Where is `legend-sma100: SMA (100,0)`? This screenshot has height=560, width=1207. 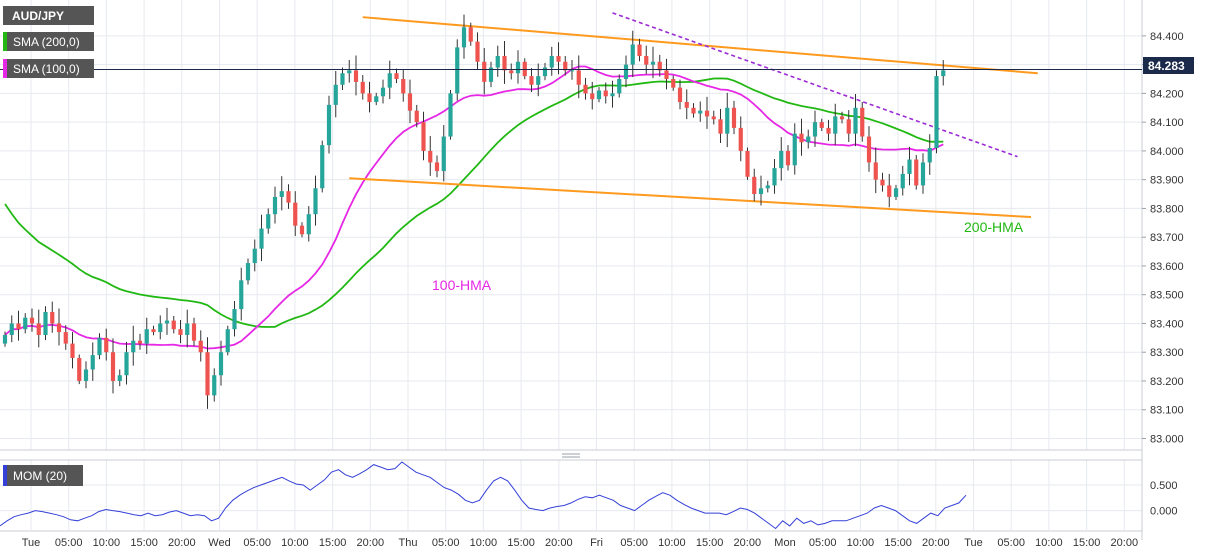 legend-sma100: SMA (100,0) is located at coordinates (48, 68).